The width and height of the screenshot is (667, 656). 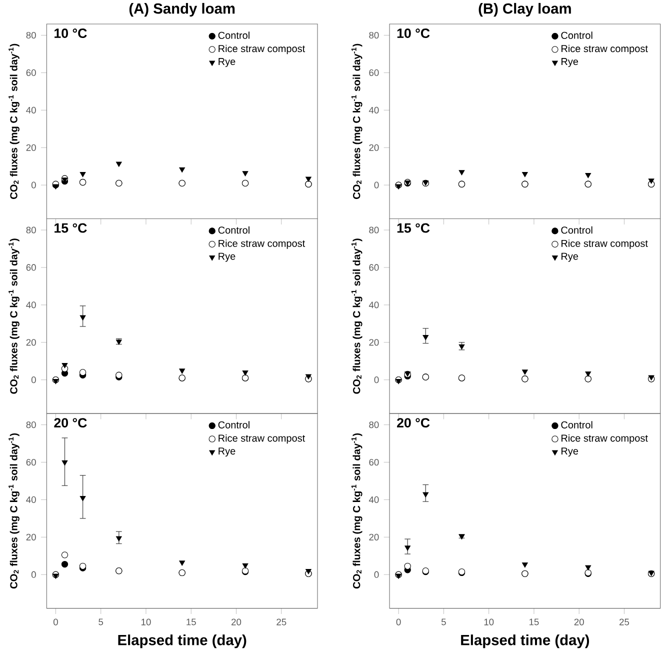 What do you see at coordinates (524, 9) in the screenshot?
I see `chart-title: (B) Clay loam` at bounding box center [524, 9].